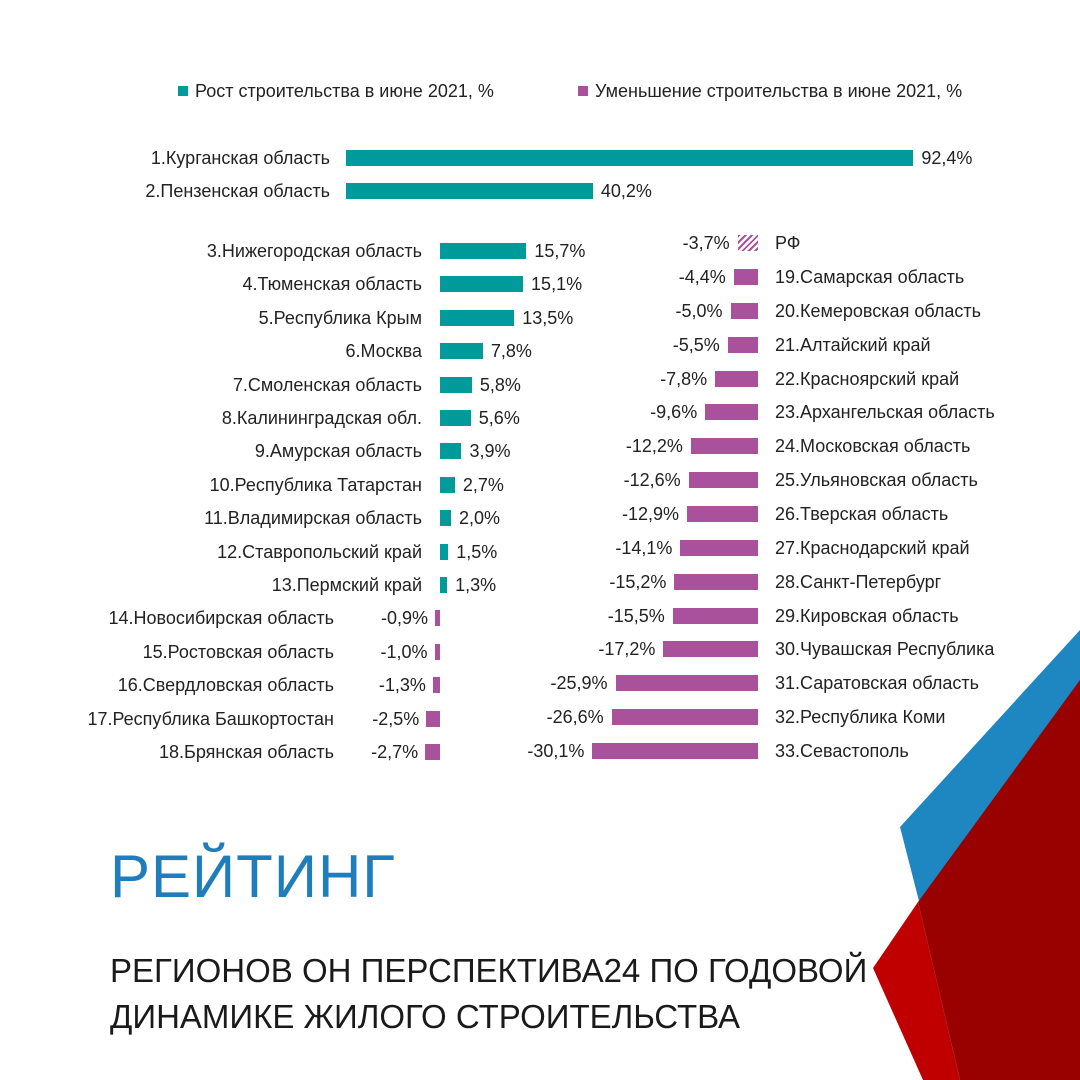 The width and height of the screenshot is (1080, 1080). What do you see at coordinates (947, 158) in the screenshot?
I see `value-label: 92,4%` at bounding box center [947, 158].